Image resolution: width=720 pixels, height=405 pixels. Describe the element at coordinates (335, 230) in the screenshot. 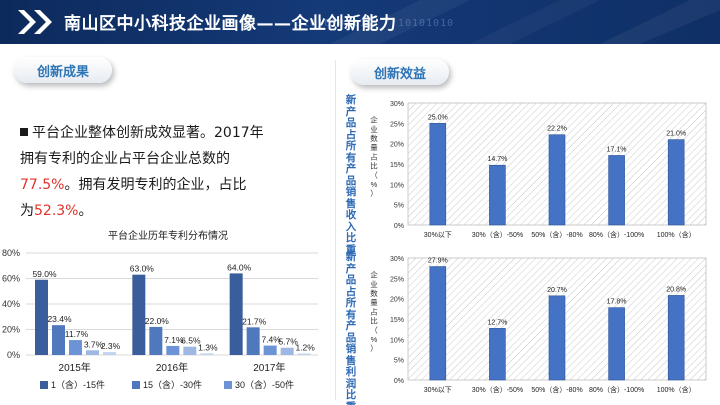

I see `column-divider` at that location.